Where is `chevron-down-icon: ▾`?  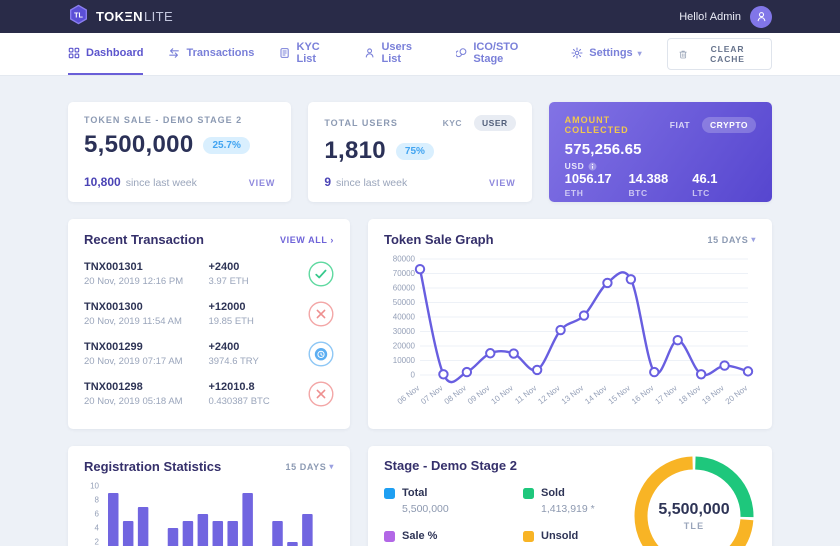
chevron-down-icon: ▾ is located at coordinates (753, 239).